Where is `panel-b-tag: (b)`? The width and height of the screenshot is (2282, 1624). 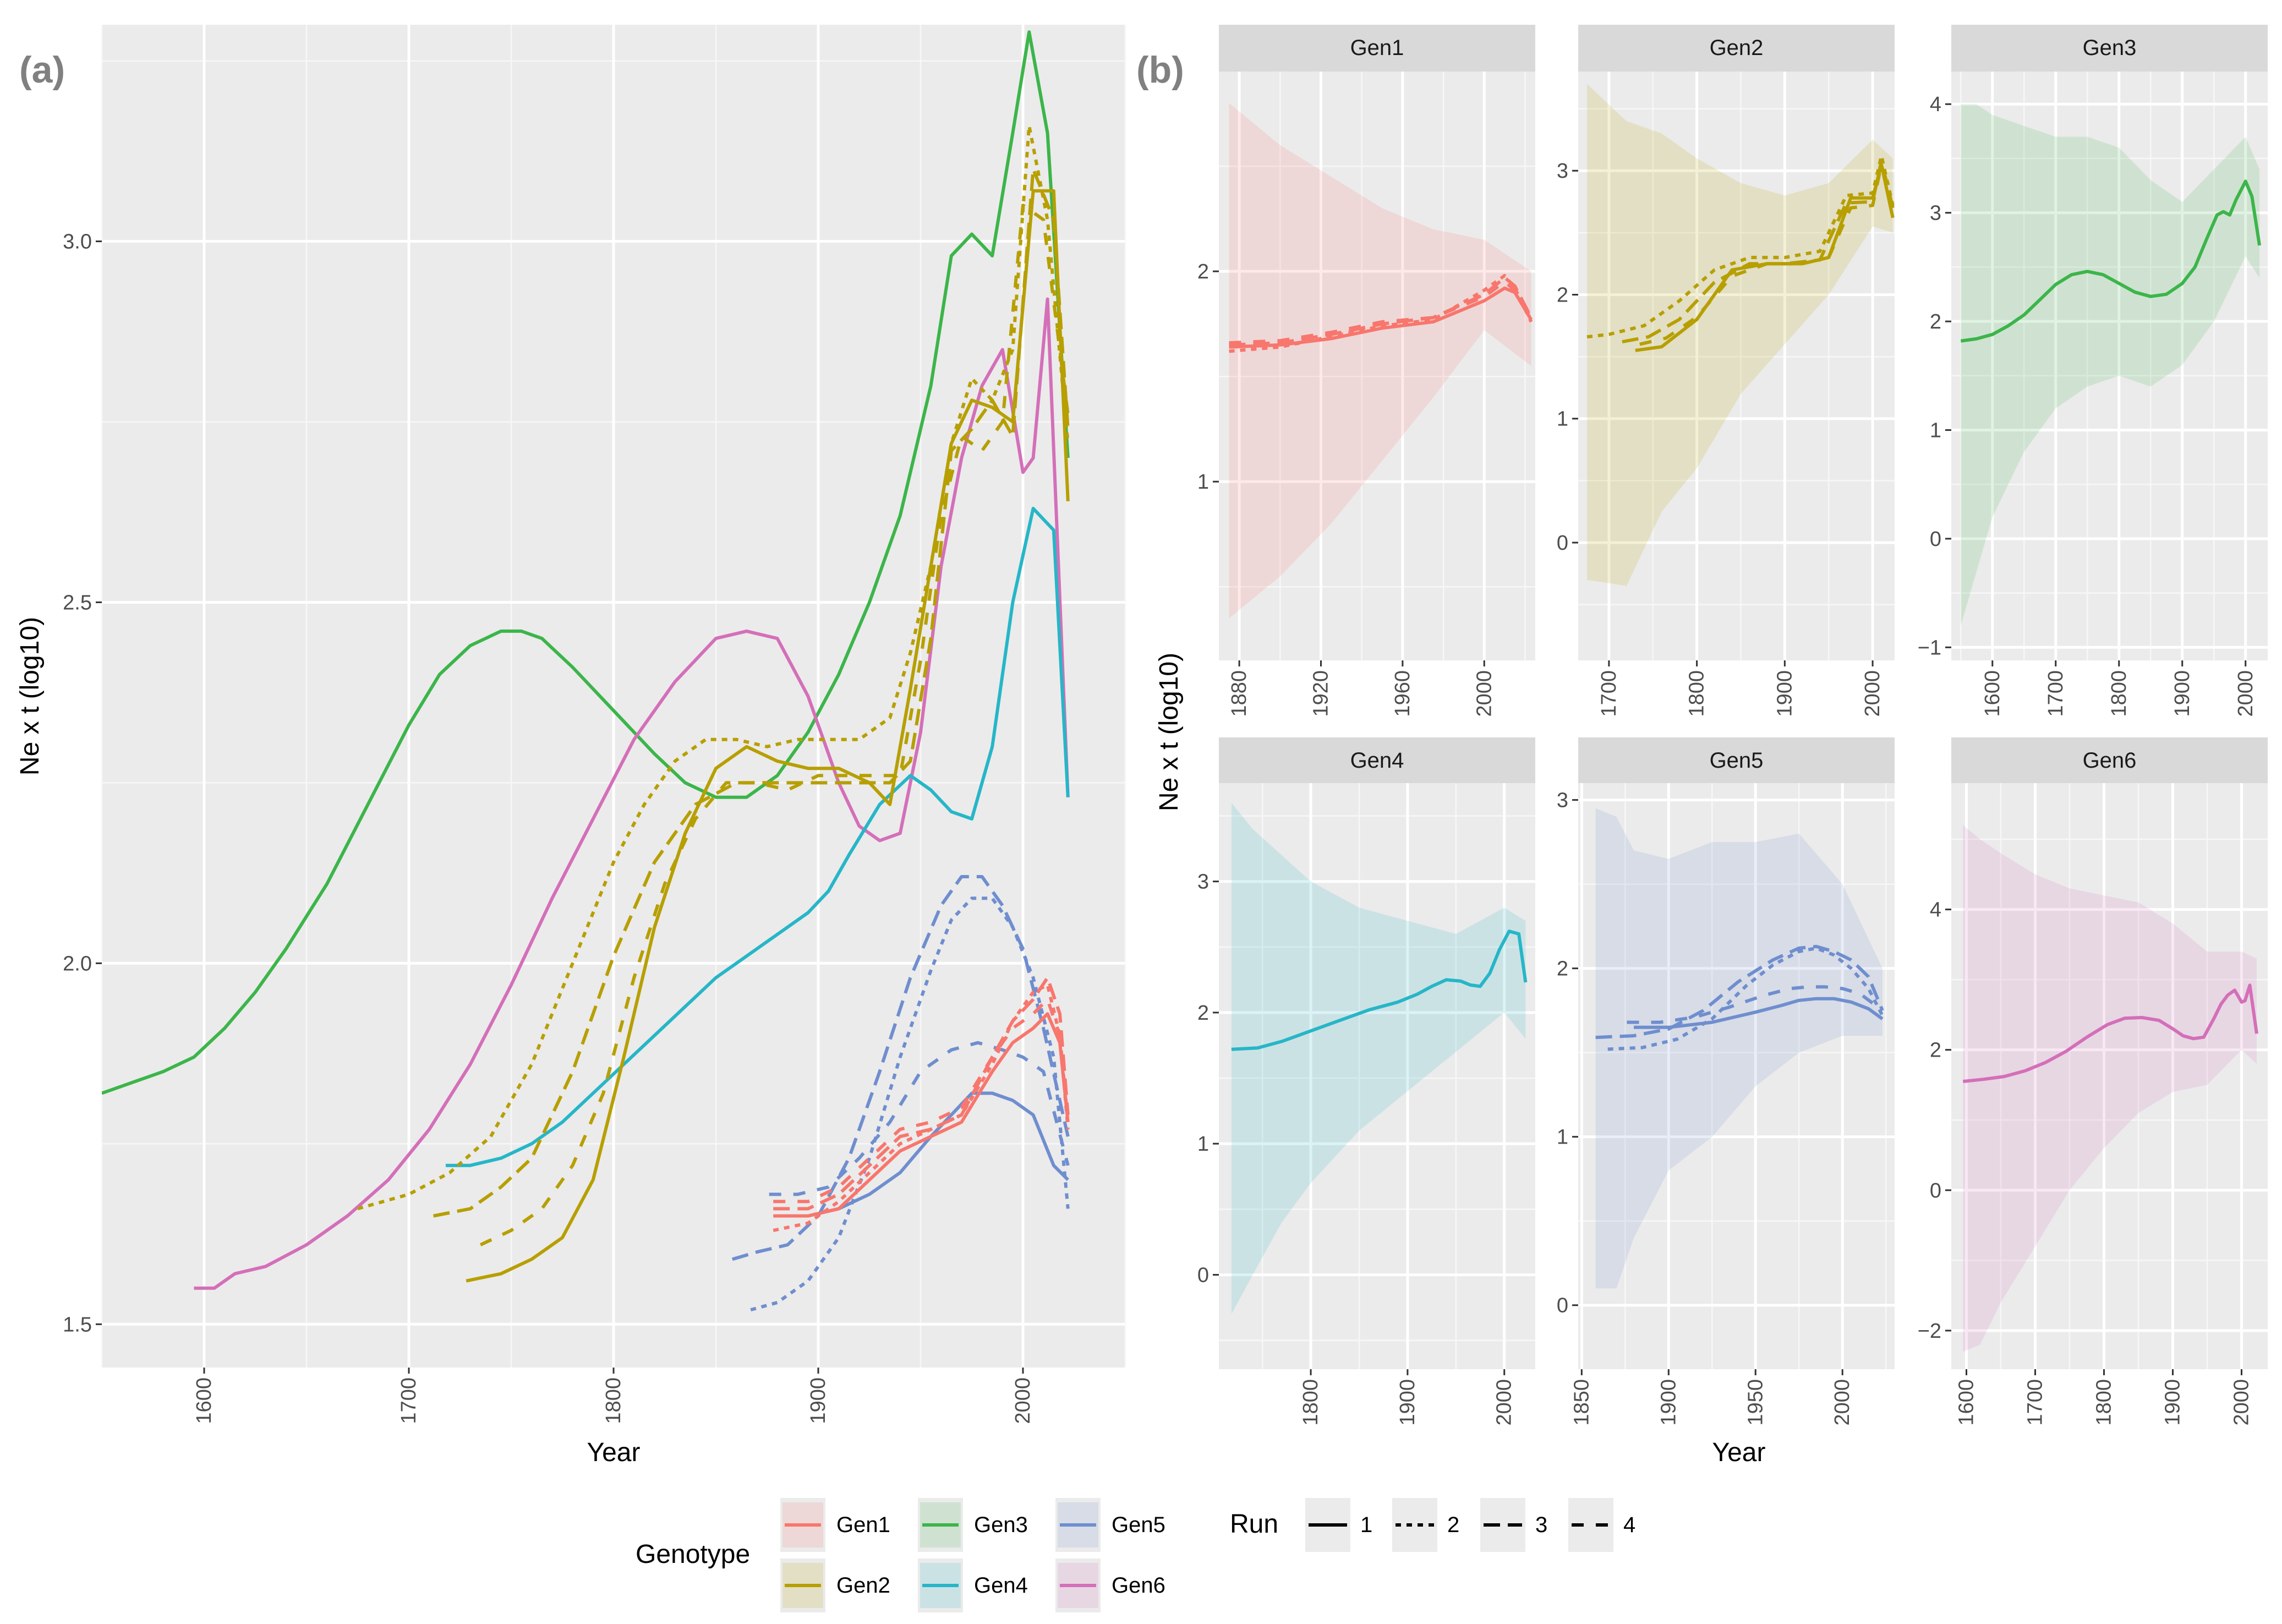 panel-b-tag: (b) is located at coordinates (1160, 70).